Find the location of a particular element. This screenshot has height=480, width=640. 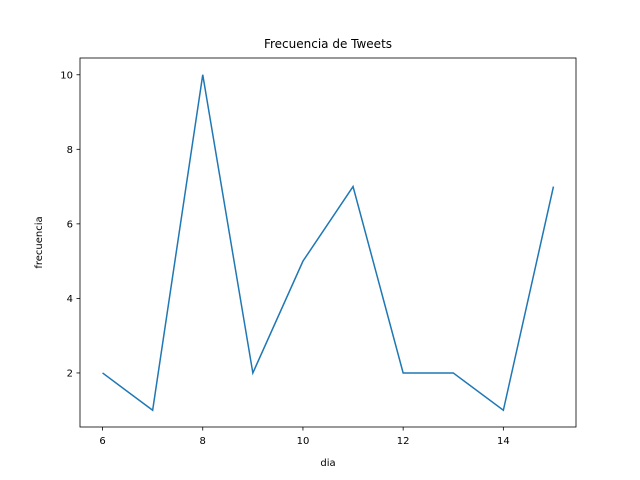

chart-title: Frecuencia de Tweets is located at coordinates (328, 44).